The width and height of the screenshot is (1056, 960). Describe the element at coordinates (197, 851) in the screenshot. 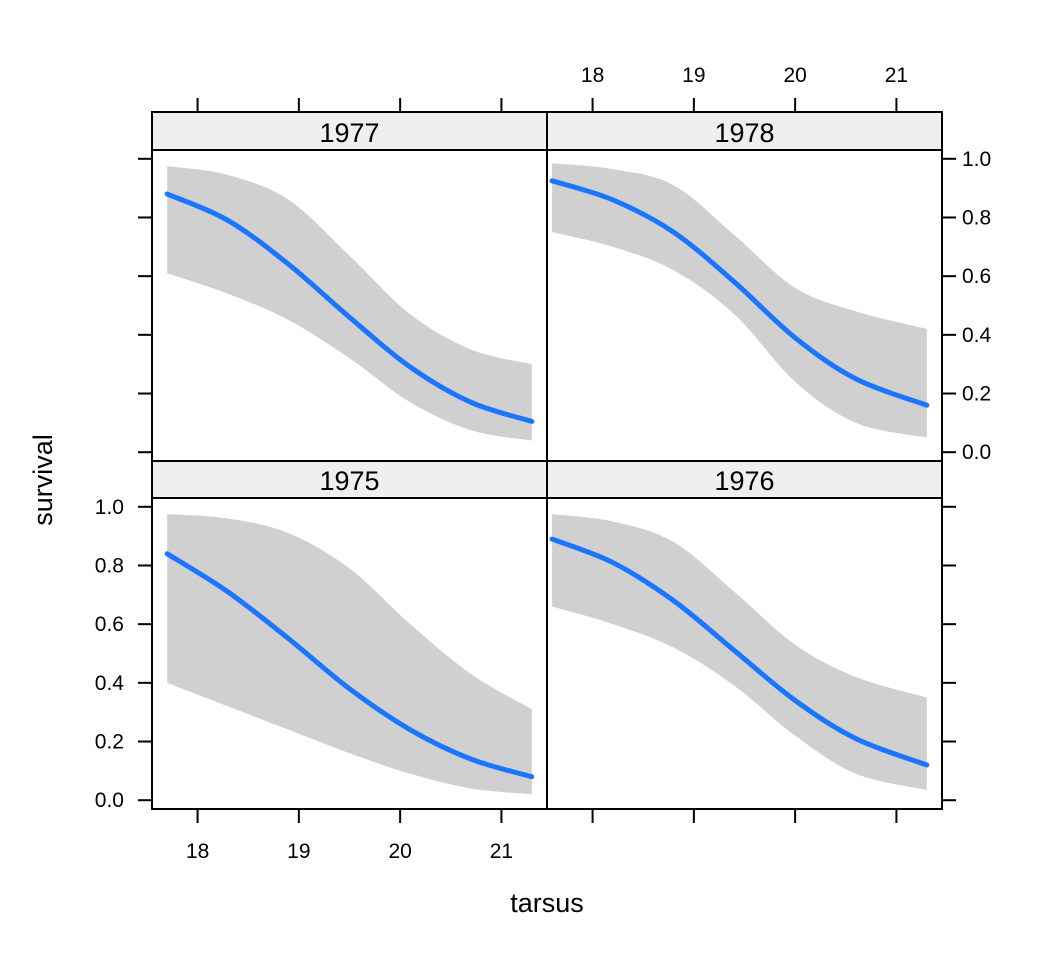

I see `x-tick-label-bottom-18: 18` at that location.